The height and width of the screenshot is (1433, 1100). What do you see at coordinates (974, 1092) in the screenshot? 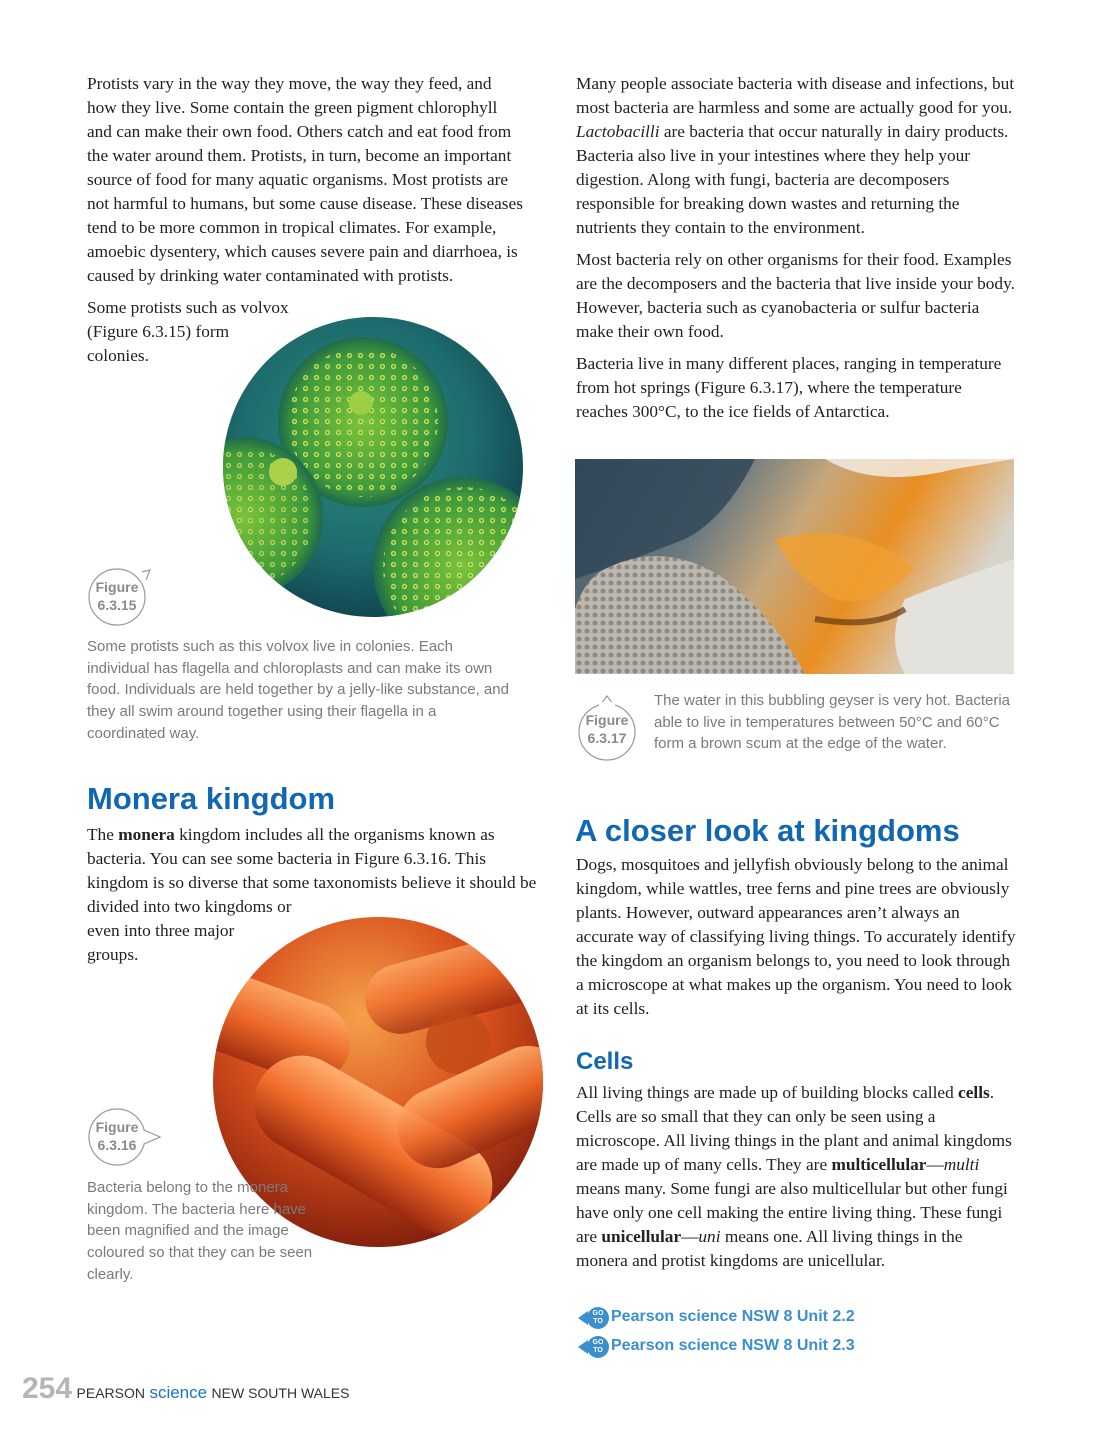
I see `bold-term: cells` at bounding box center [974, 1092].